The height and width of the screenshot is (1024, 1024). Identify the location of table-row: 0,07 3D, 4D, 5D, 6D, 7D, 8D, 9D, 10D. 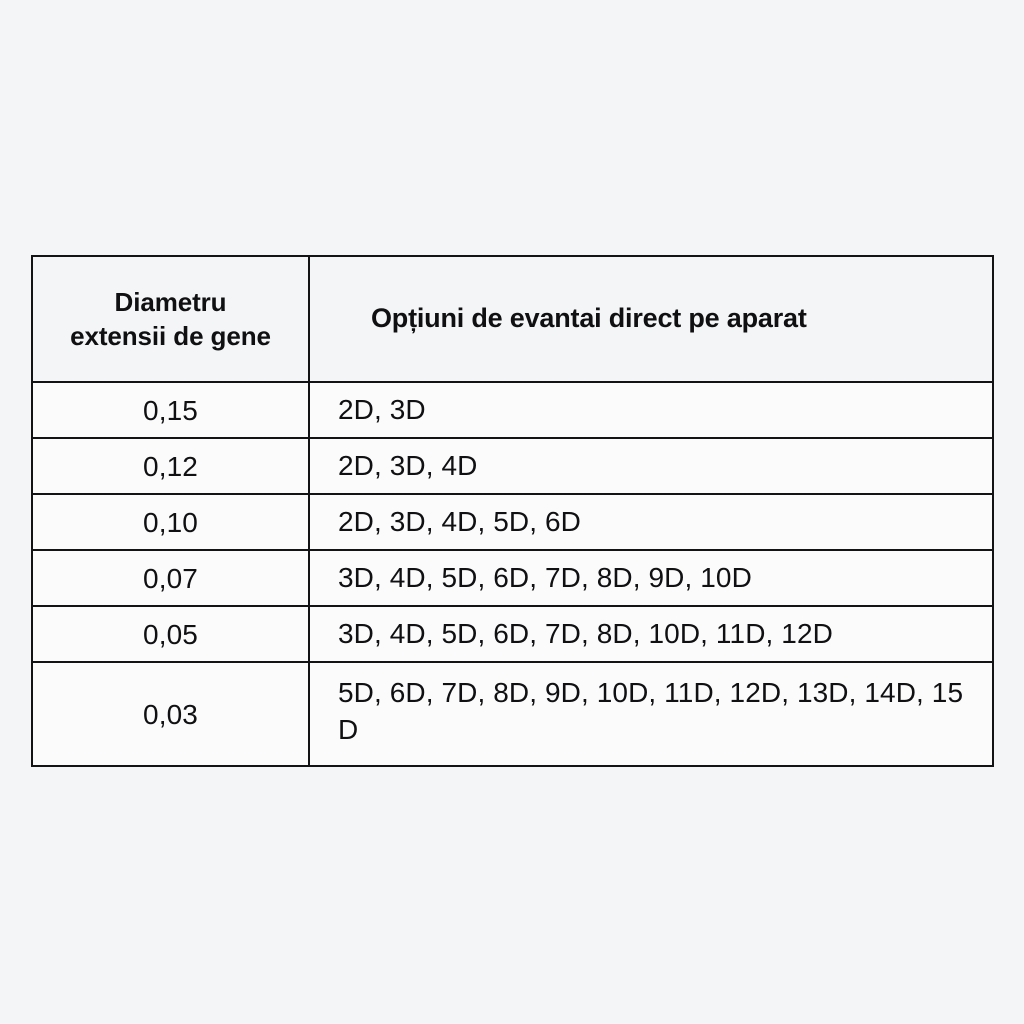
(512, 578).